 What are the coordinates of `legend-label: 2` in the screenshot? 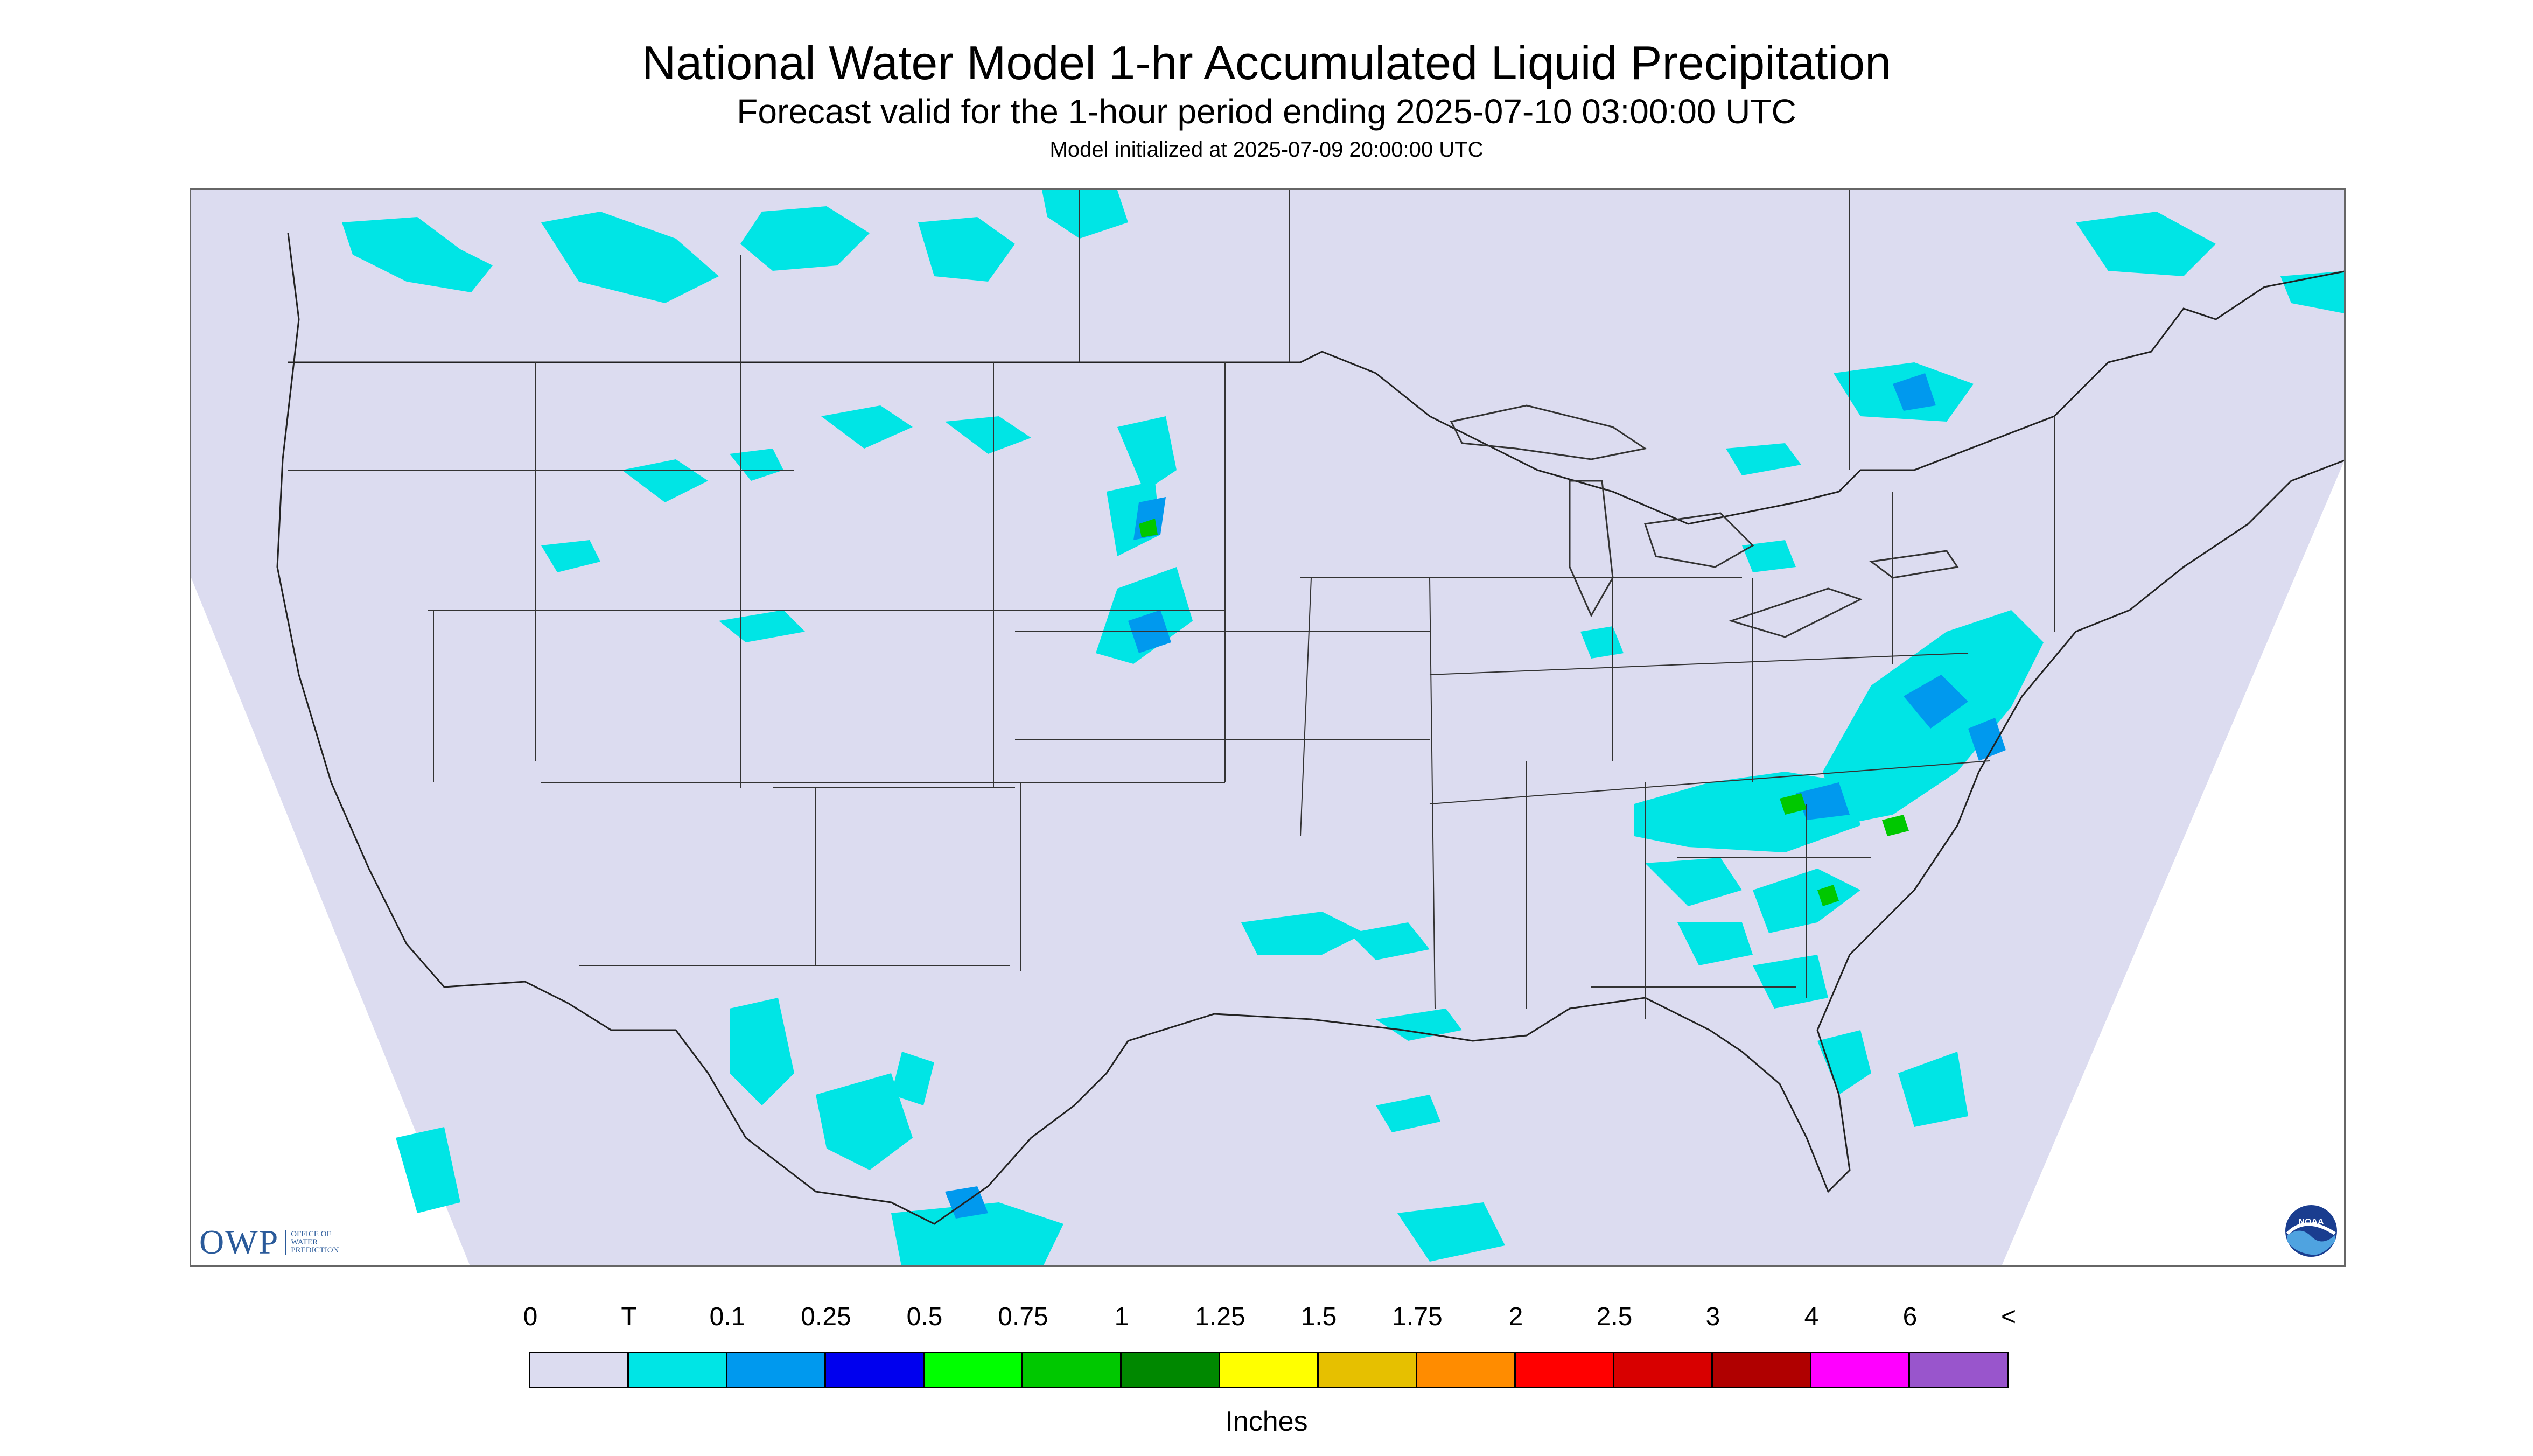 It's located at (1516, 1317).